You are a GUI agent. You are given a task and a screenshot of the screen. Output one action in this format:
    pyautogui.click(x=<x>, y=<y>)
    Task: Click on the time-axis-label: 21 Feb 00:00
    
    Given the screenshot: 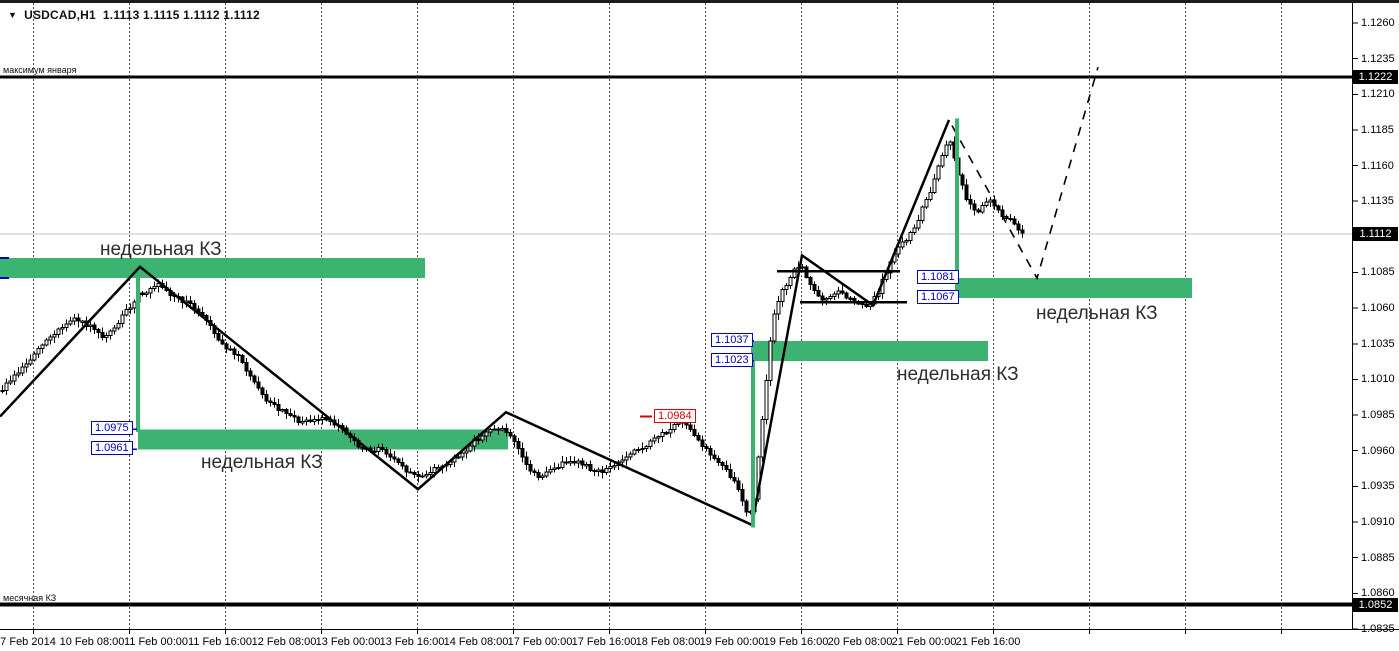 What is the action you would take?
    pyautogui.click(x=924, y=642)
    